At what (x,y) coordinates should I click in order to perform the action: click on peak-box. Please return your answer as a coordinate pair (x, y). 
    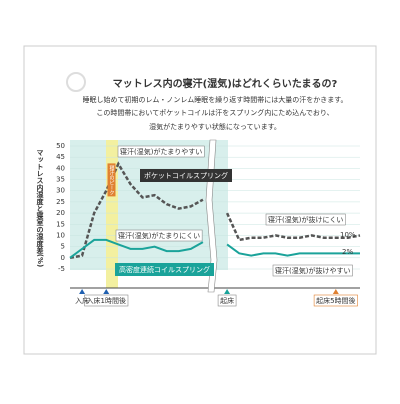
    Looking at the image, I should click on (111, 180).